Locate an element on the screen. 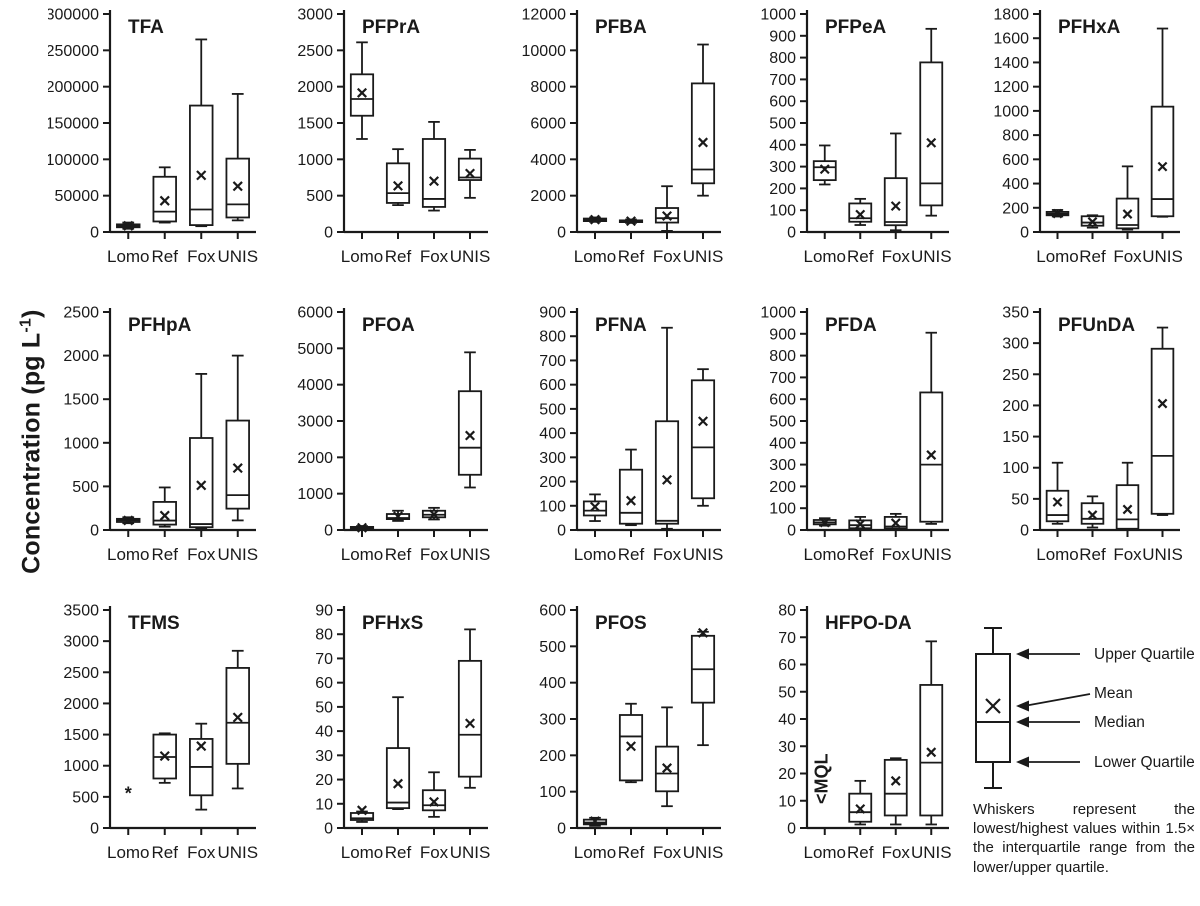 This screenshot has width=1200, height=906. panel-pfos: 0 100 200 300 400 500 600 Lomo Ref Fox UNIS PFOS is located at coordinates (620, 736).